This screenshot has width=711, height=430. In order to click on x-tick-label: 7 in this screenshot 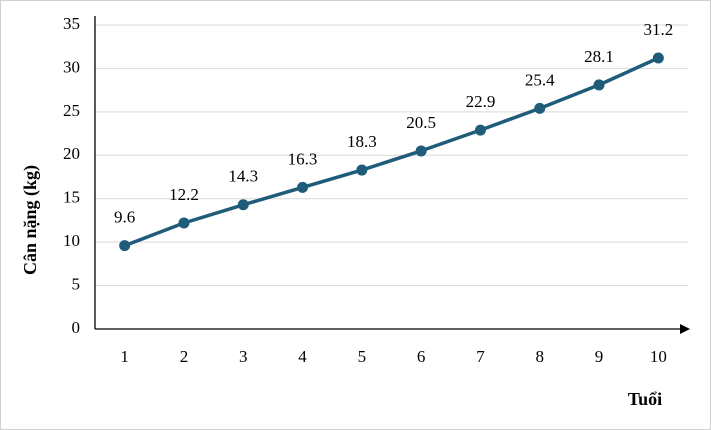, I will do `click(480, 356)`.